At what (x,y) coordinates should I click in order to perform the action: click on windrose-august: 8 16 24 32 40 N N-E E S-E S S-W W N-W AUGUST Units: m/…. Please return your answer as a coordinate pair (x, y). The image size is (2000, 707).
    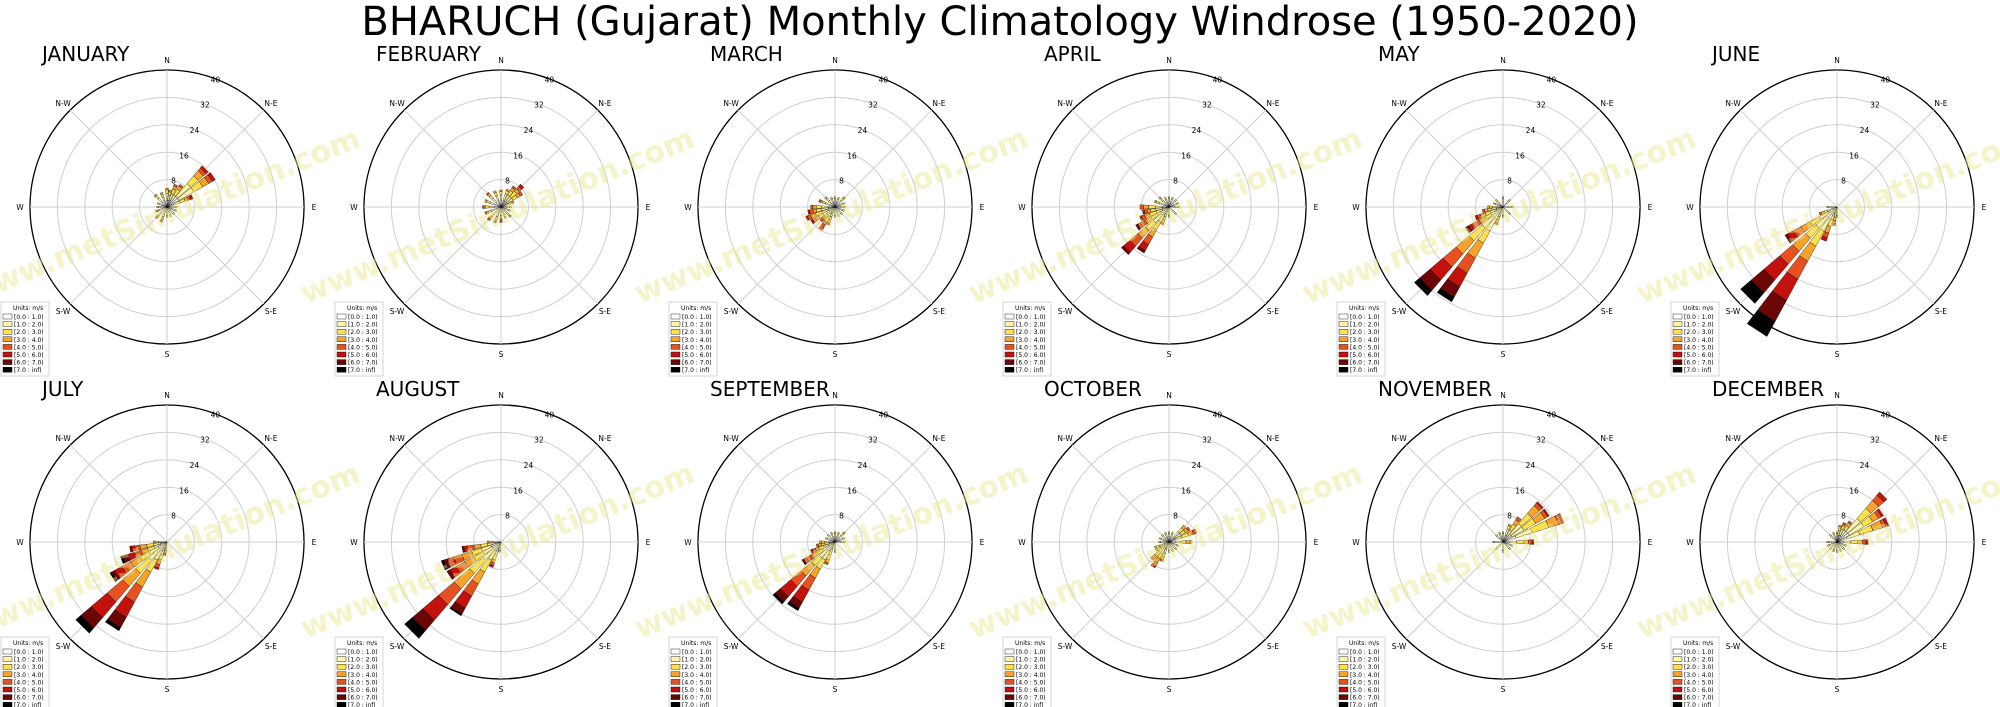
    Looking at the image, I should click on (497, 542).